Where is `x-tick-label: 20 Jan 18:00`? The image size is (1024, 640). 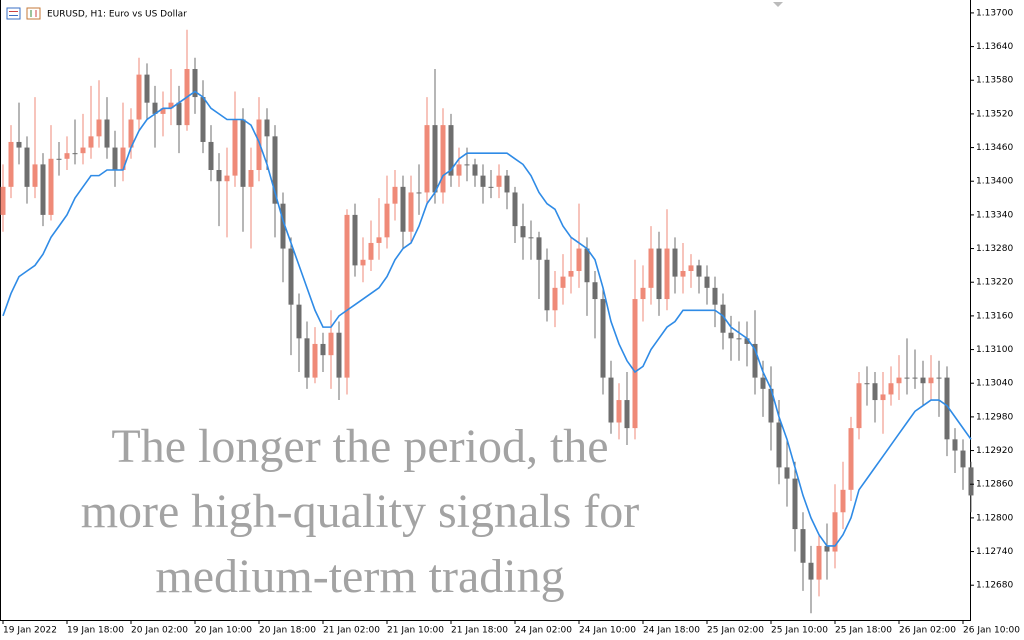 x-tick-label: 20 Jan 18:00 is located at coordinates (287, 631).